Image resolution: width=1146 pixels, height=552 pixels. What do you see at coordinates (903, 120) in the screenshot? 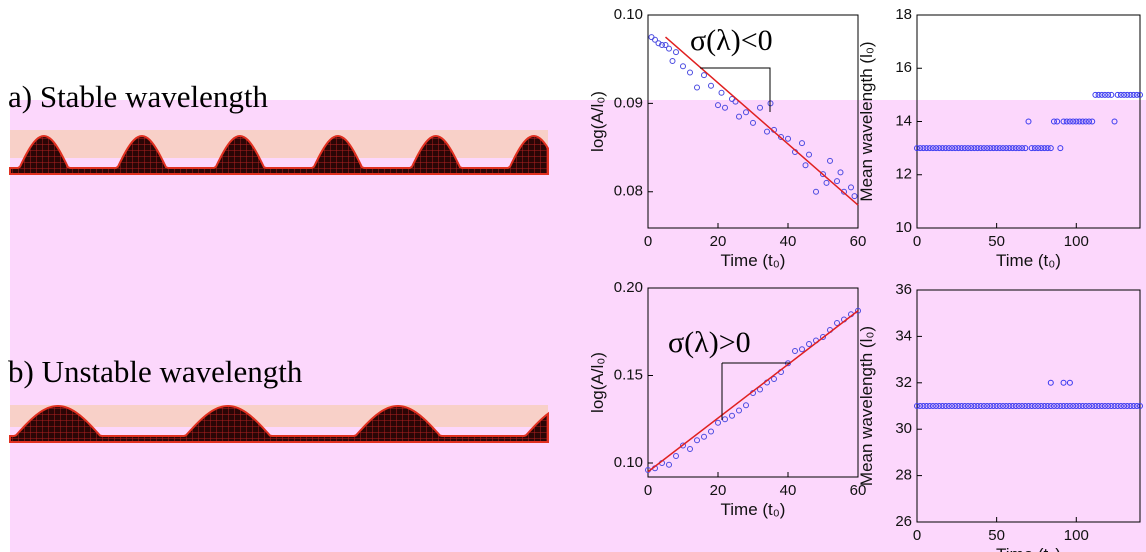
I see `y-tick-label: 14` at bounding box center [903, 120].